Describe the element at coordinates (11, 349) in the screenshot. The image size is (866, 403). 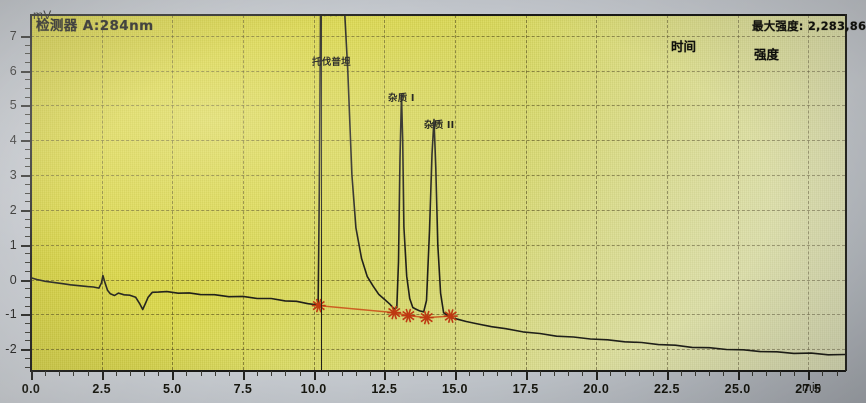
I see `y-axis-tick-label: -2` at that location.